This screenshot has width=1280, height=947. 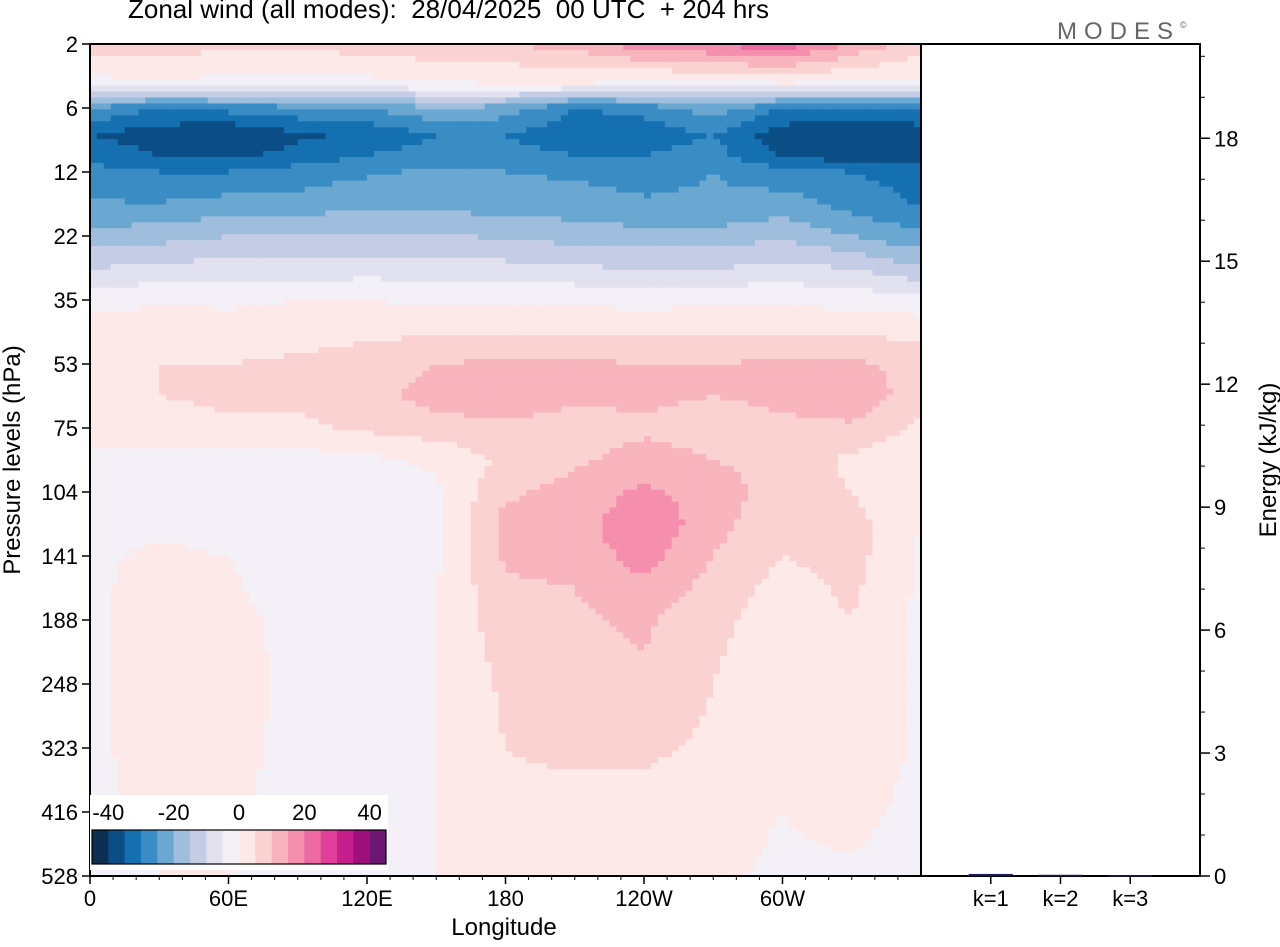 I want to click on brand-text: MODES, so click(x=1119, y=31).